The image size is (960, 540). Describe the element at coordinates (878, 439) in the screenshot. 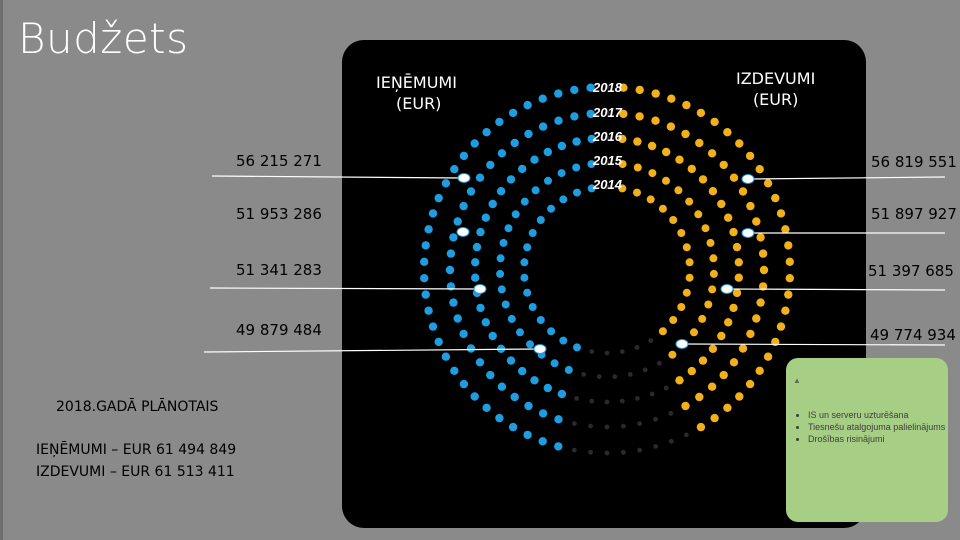

I see `notes-item: Drošības risinājumi` at that location.